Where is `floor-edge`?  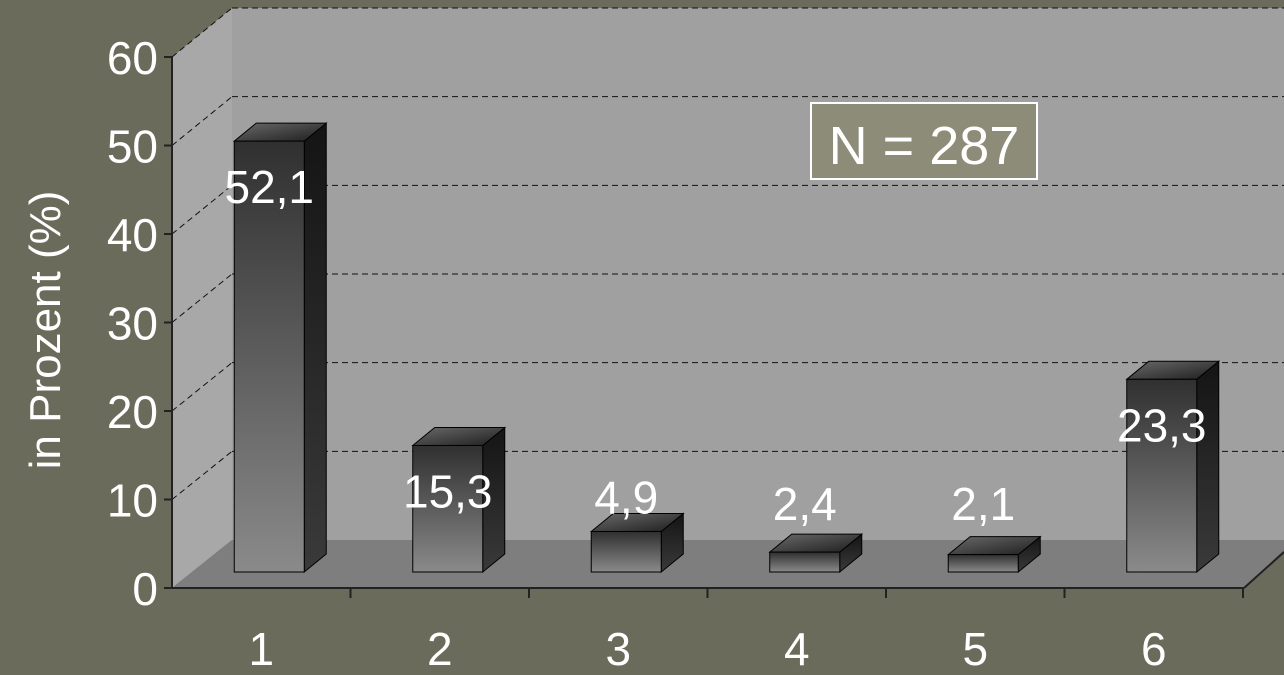 floor-edge is located at coordinates (1263, 570).